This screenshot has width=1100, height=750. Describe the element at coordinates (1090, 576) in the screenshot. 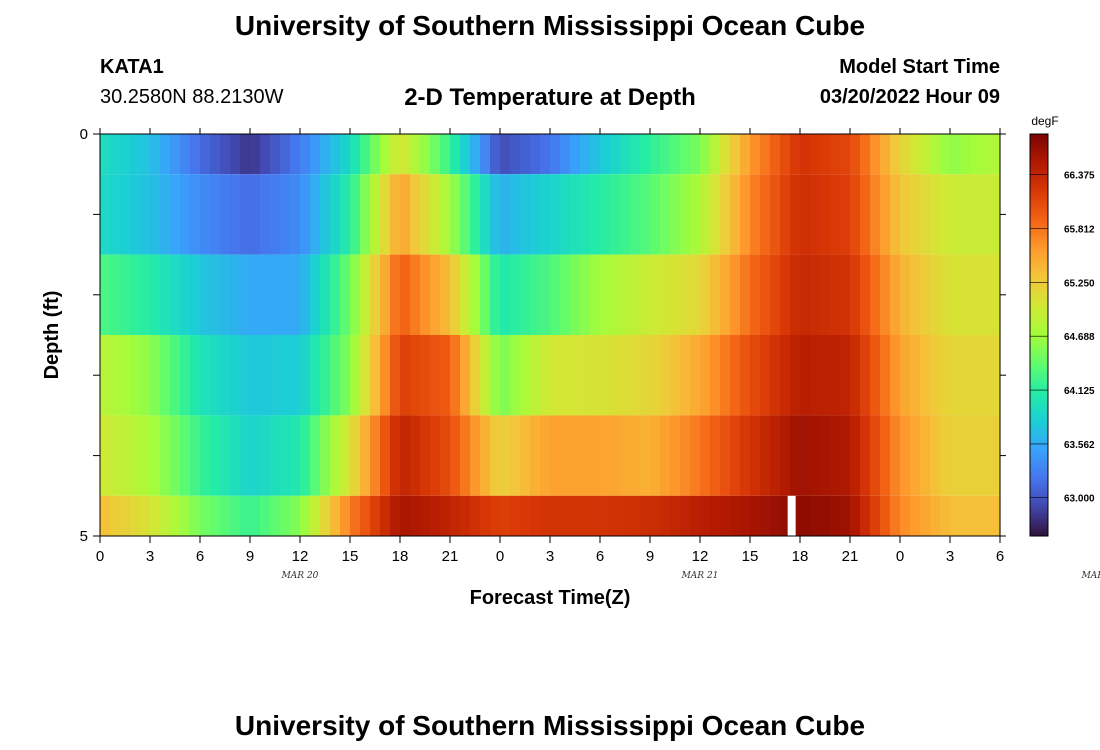

I see `date-label: MAR 22` at that location.